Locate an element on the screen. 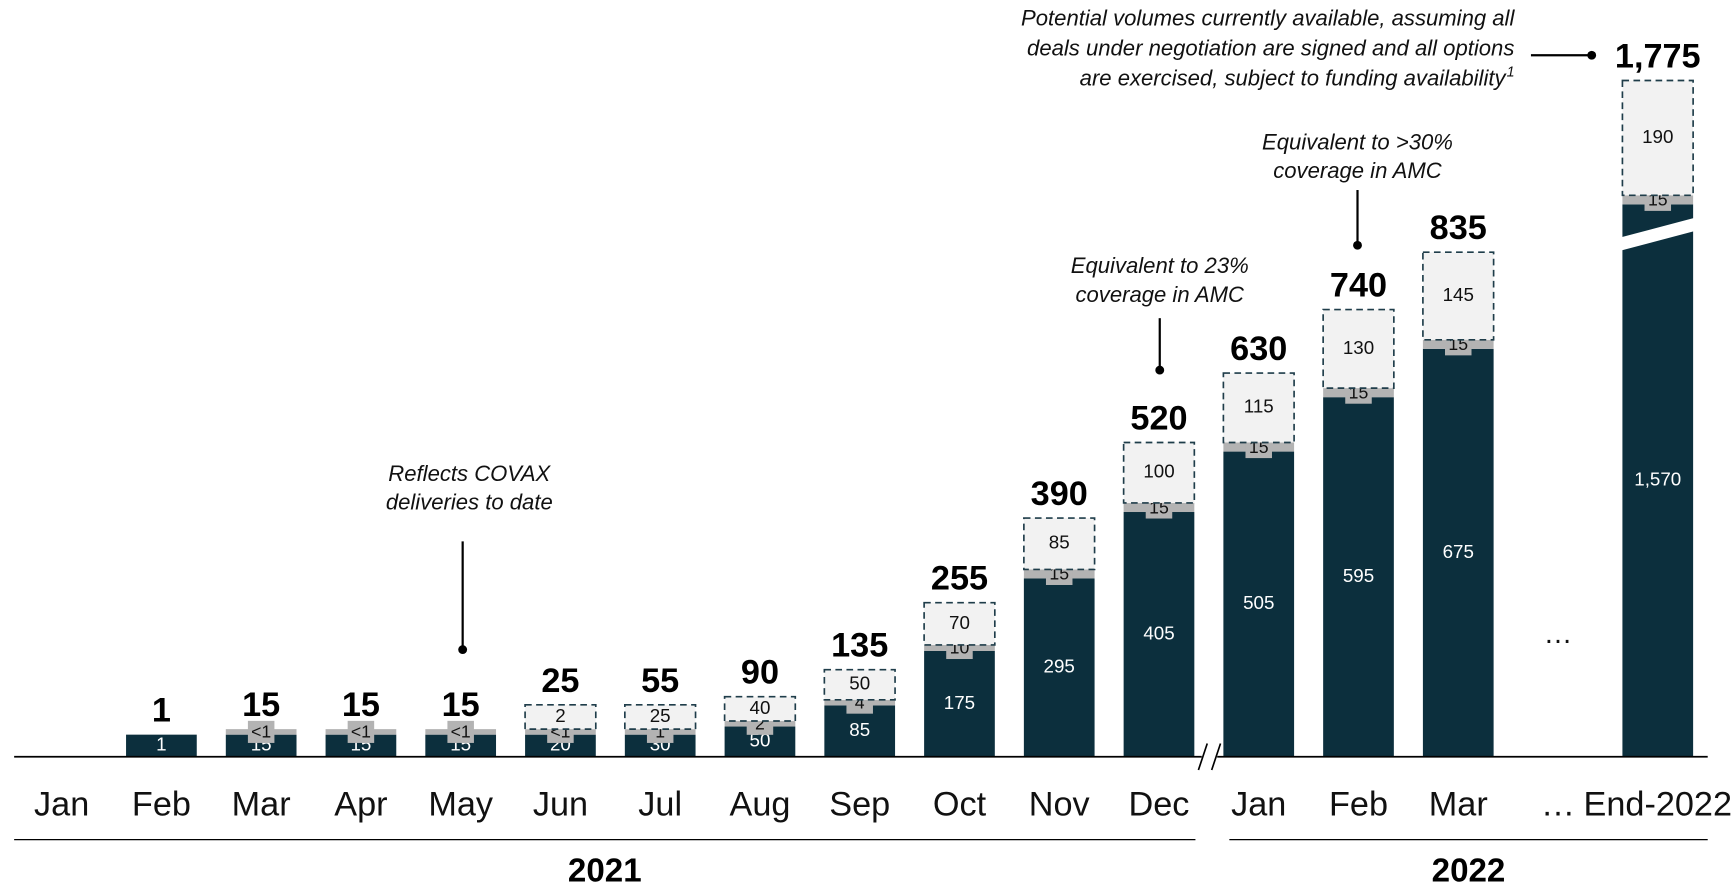  x-tick-label: Jun is located at coordinates (560, 805).